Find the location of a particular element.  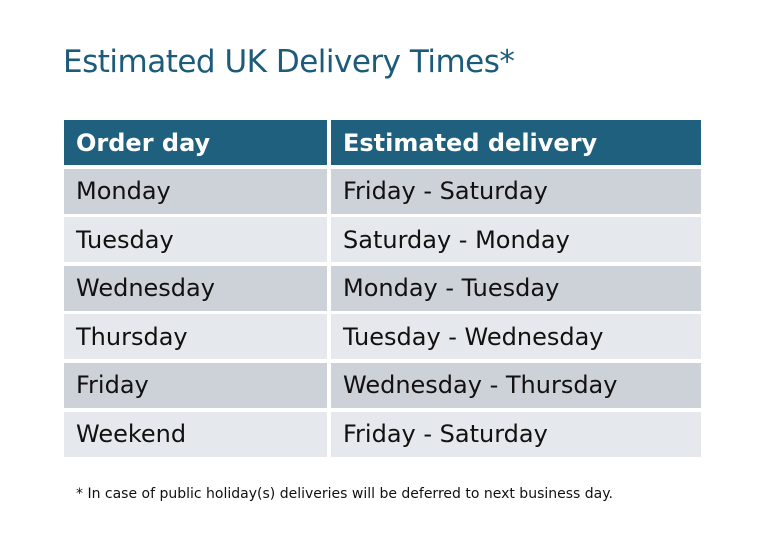

page-title: Estimated UK Delivery Times* is located at coordinates (289, 62).